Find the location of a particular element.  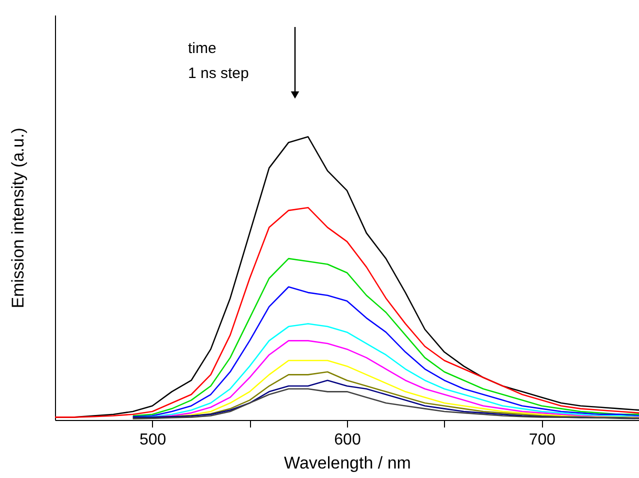

text: 1 ns step is located at coordinates (218, 73).